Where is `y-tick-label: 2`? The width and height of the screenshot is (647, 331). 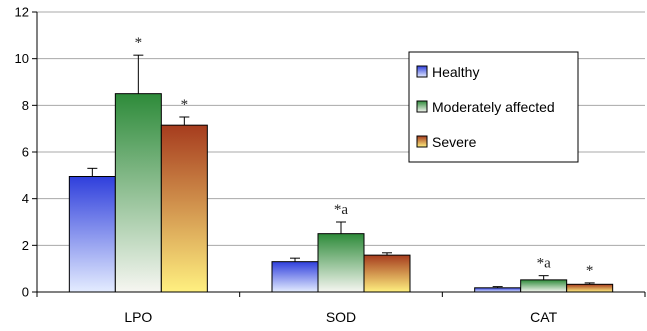 y-tick-label: 2 is located at coordinates (25, 245).